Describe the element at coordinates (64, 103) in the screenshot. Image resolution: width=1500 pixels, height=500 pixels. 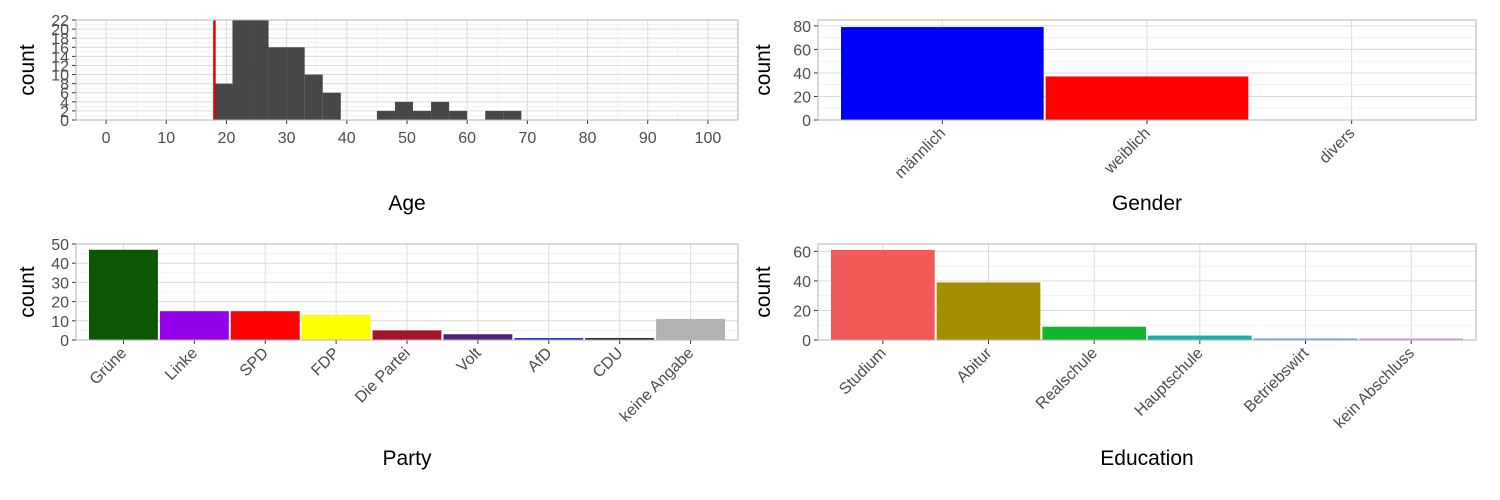
I see `y-tick-label: 4` at that location.